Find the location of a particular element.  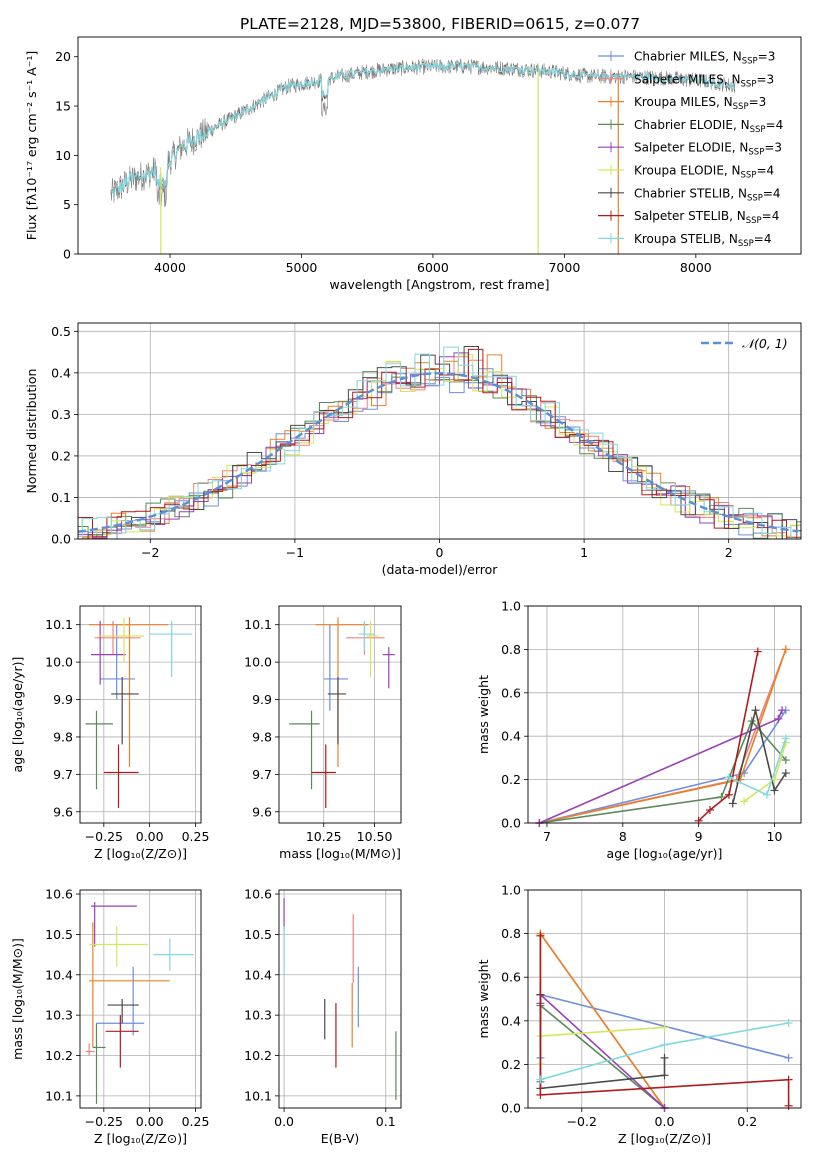

y-tick-label: 5 is located at coordinates (67, 204).